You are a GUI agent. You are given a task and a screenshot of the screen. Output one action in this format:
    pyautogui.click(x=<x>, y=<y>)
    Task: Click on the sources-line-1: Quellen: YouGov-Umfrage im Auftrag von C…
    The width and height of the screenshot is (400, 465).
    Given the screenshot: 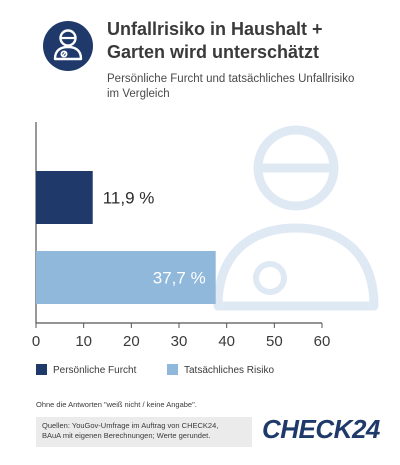 What is the action you would take?
    pyautogui.click(x=130, y=425)
    